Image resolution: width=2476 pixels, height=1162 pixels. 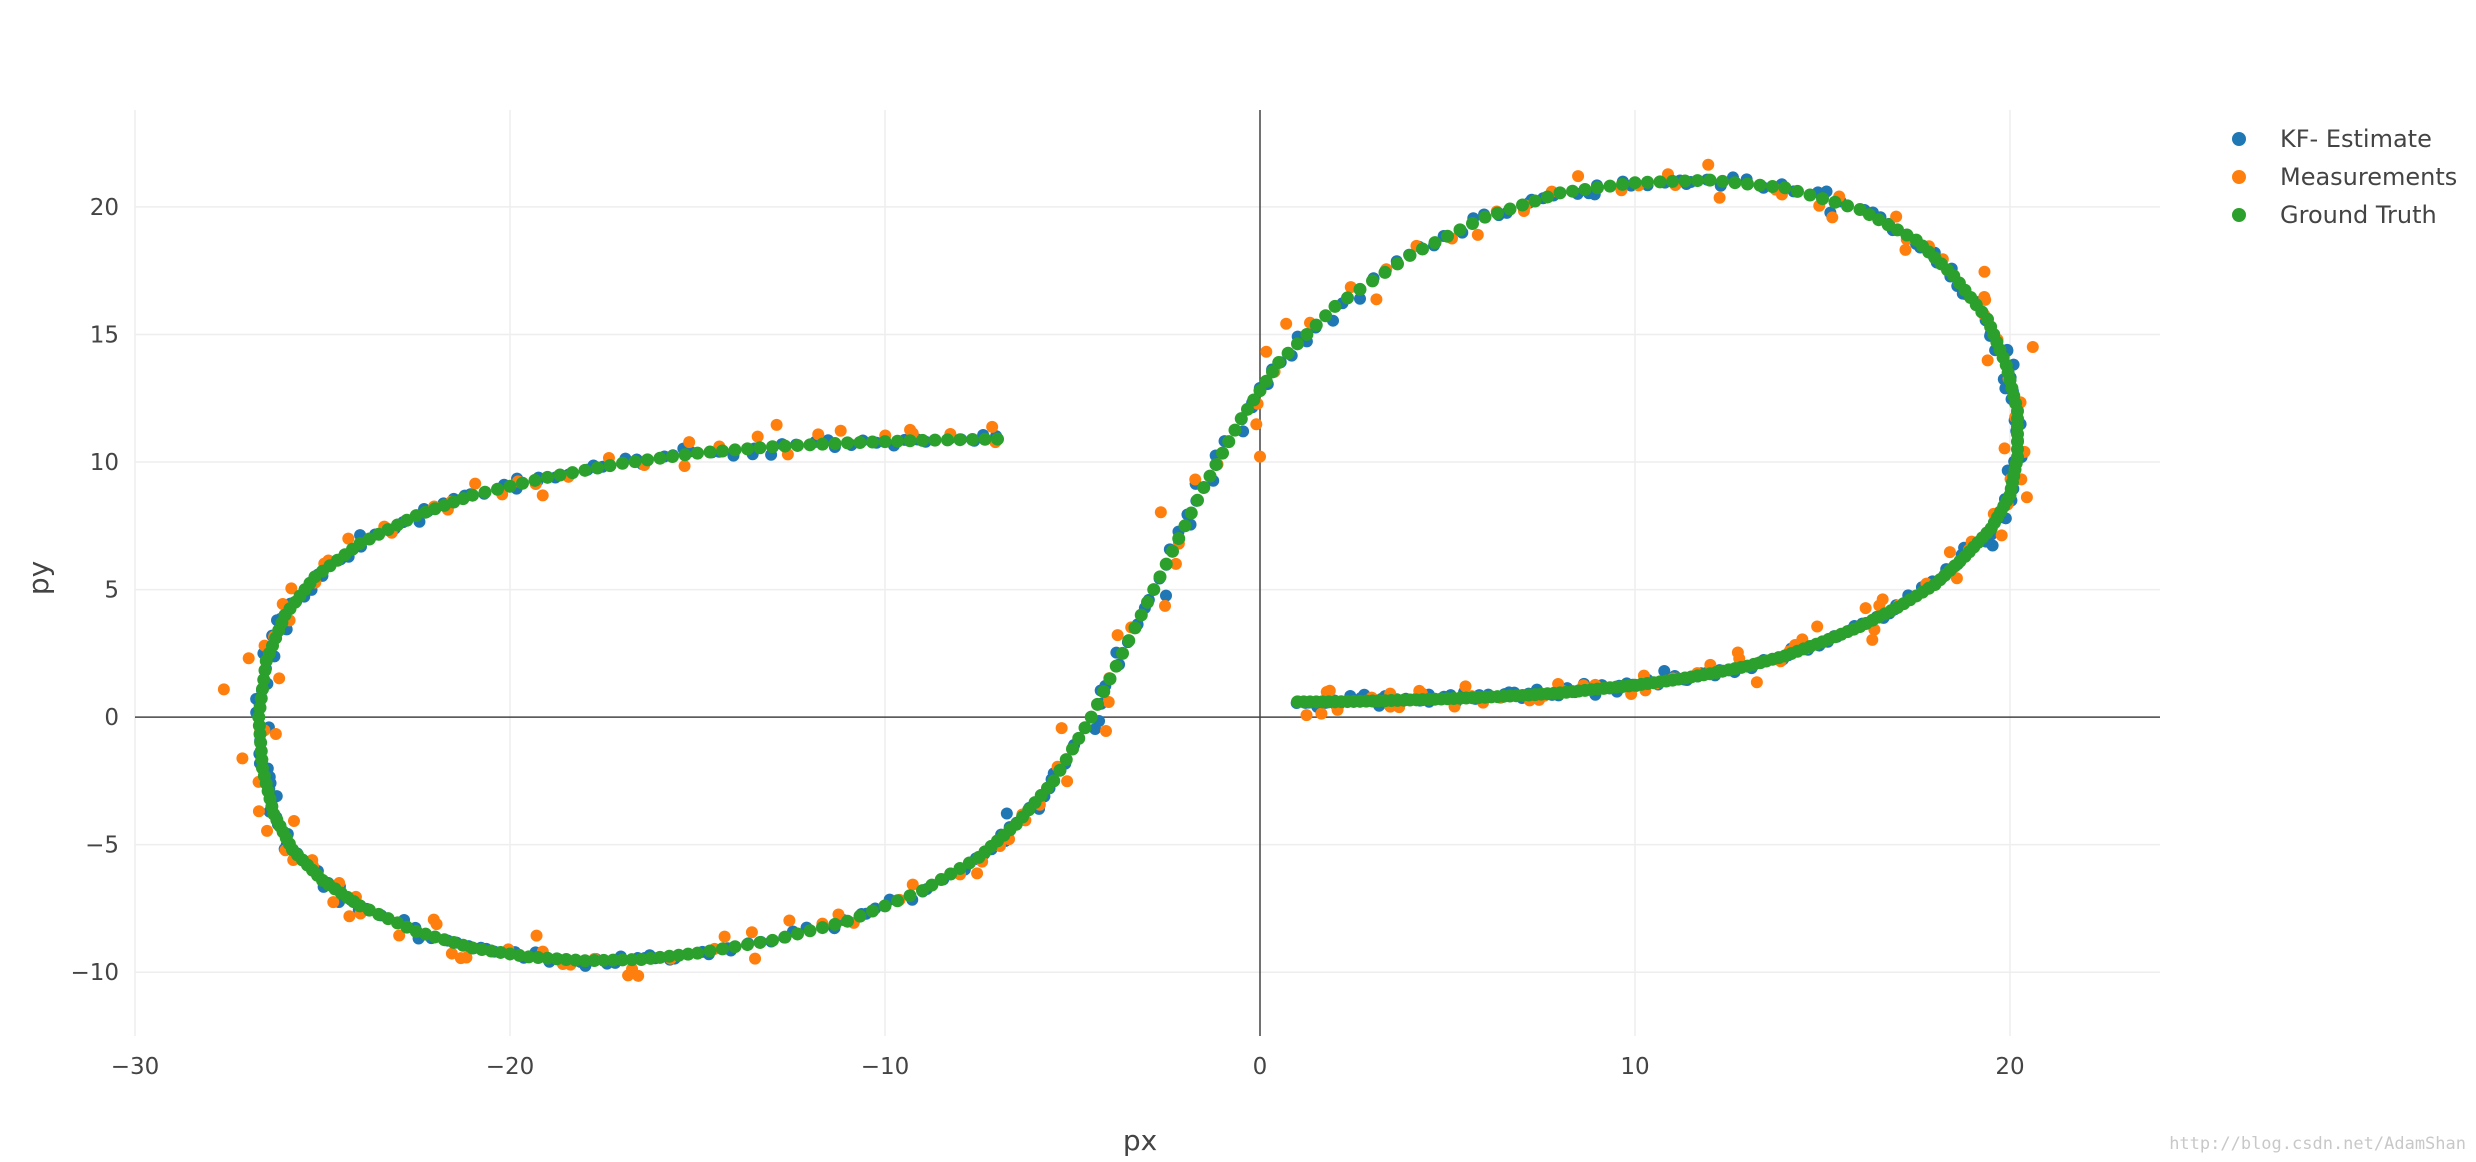 I want to click on watermark-text: http://blog.csdn.net/AdamShan, so click(x=2317, y=1144).